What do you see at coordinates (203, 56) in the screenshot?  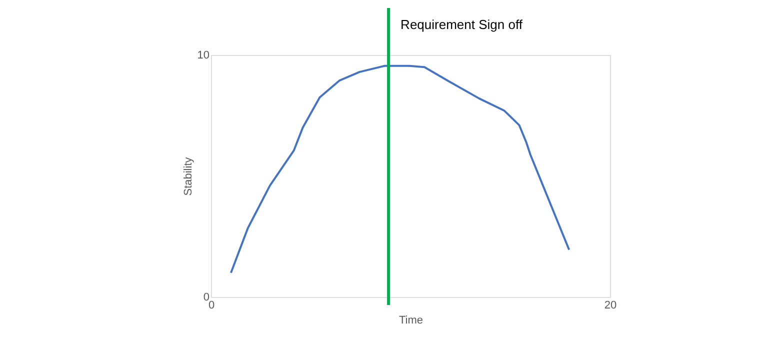 I see `y-tick-label: 10` at bounding box center [203, 56].